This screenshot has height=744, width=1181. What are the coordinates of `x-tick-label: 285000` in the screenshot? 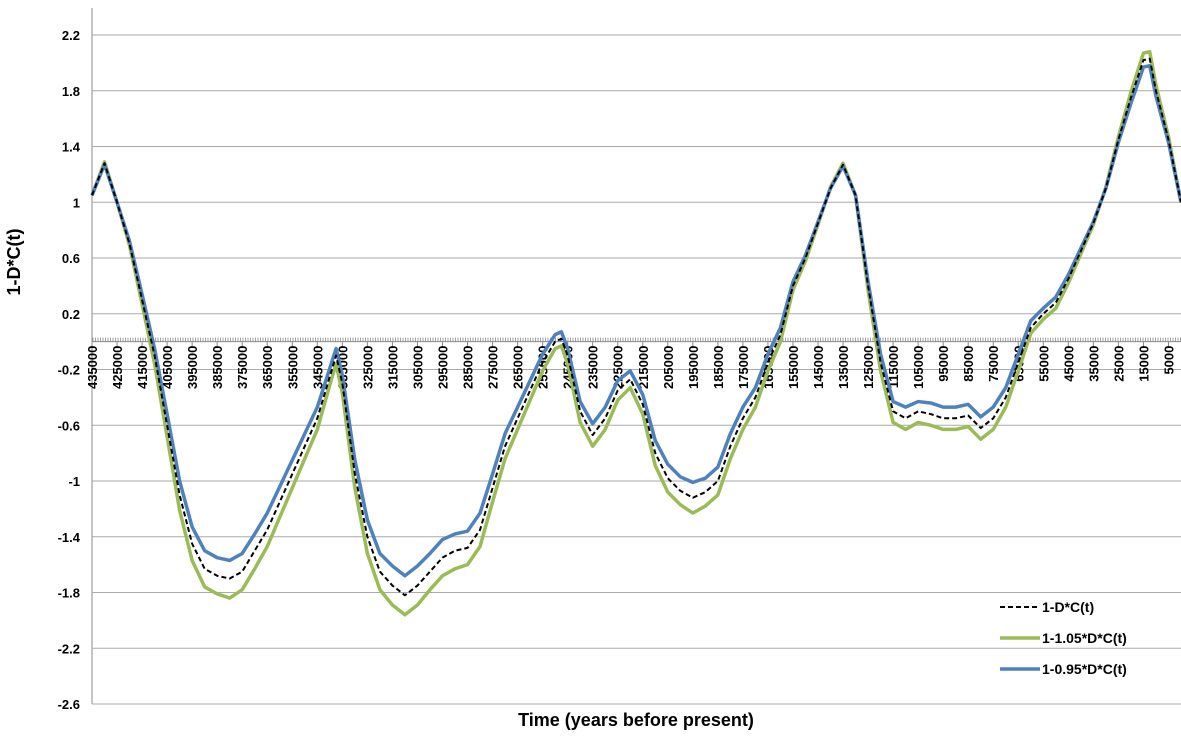 It's located at (468, 367).